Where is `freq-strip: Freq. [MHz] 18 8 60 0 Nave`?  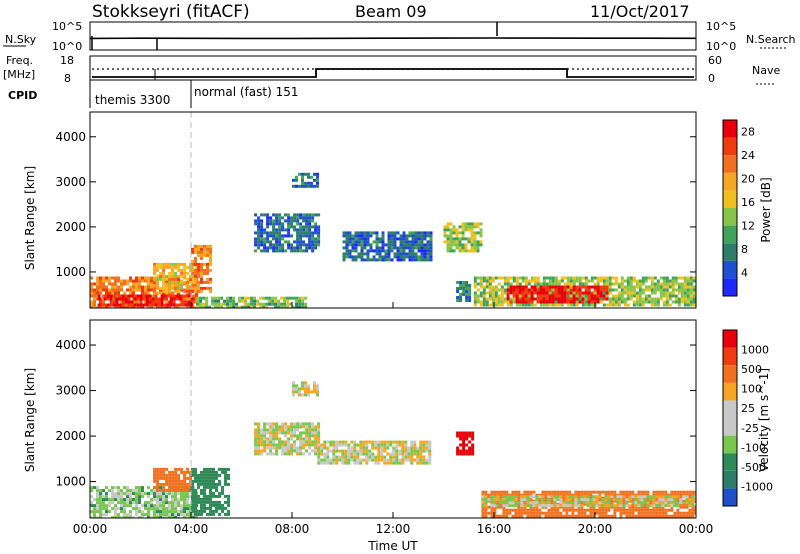 freq-strip: Freq. [MHz] 18 8 60 0 Nave is located at coordinates (391, 69).